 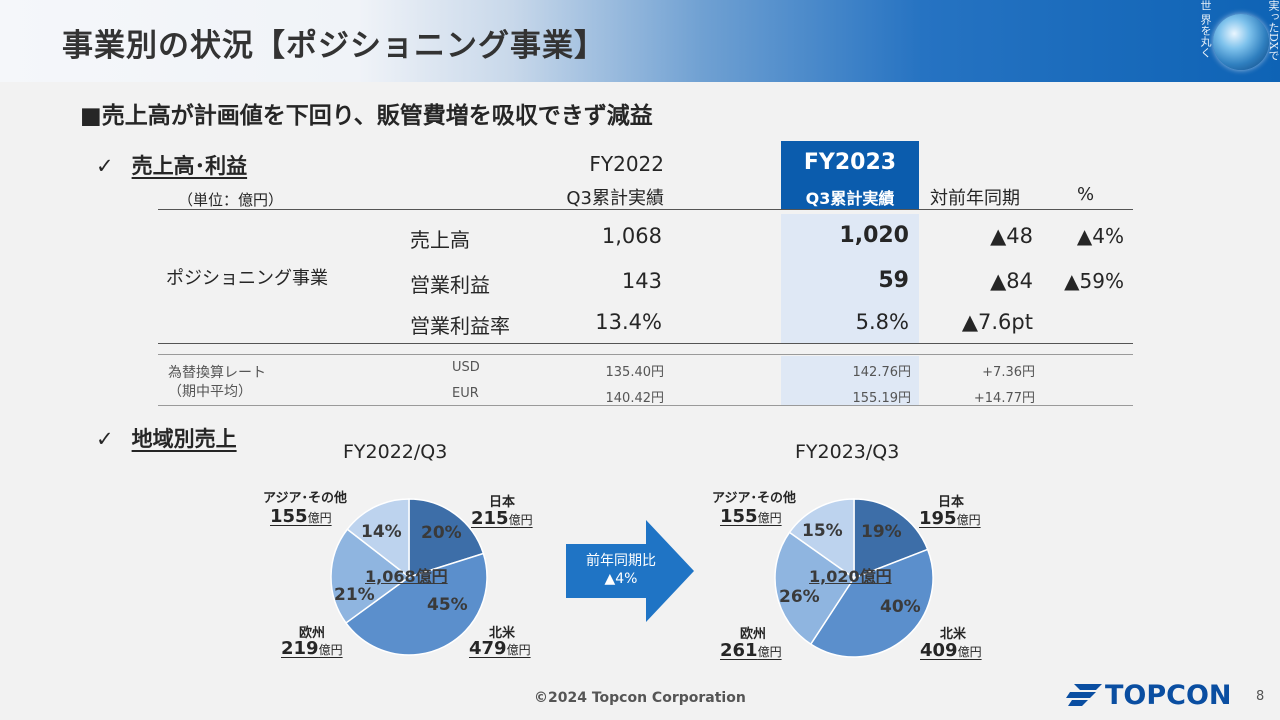 What do you see at coordinates (850, 576) in the screenshot?
I see `pie2-center-label: 1,020億円` at bounding box center [850, 576].